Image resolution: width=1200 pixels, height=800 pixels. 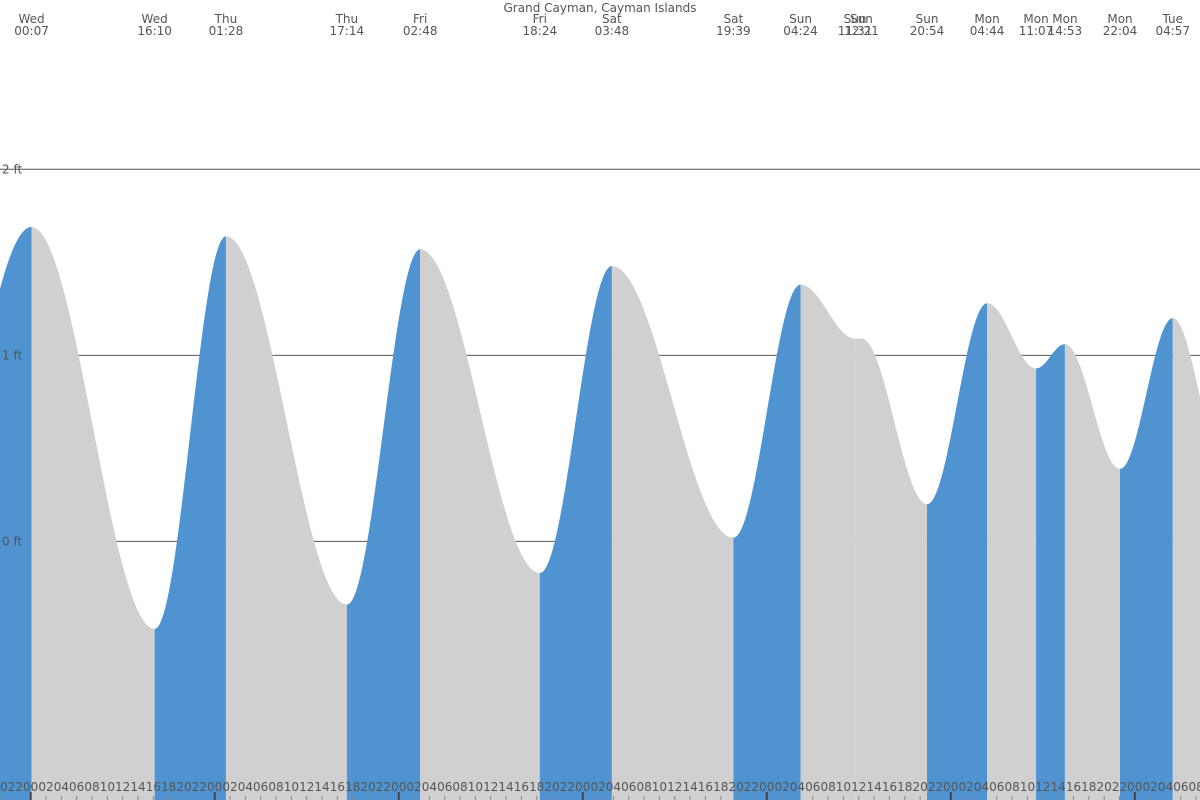 What do you see at coordinates (733, 31) in the screenshot?
I see `extreme-time: 19:39` at bounding box center [733, 31].